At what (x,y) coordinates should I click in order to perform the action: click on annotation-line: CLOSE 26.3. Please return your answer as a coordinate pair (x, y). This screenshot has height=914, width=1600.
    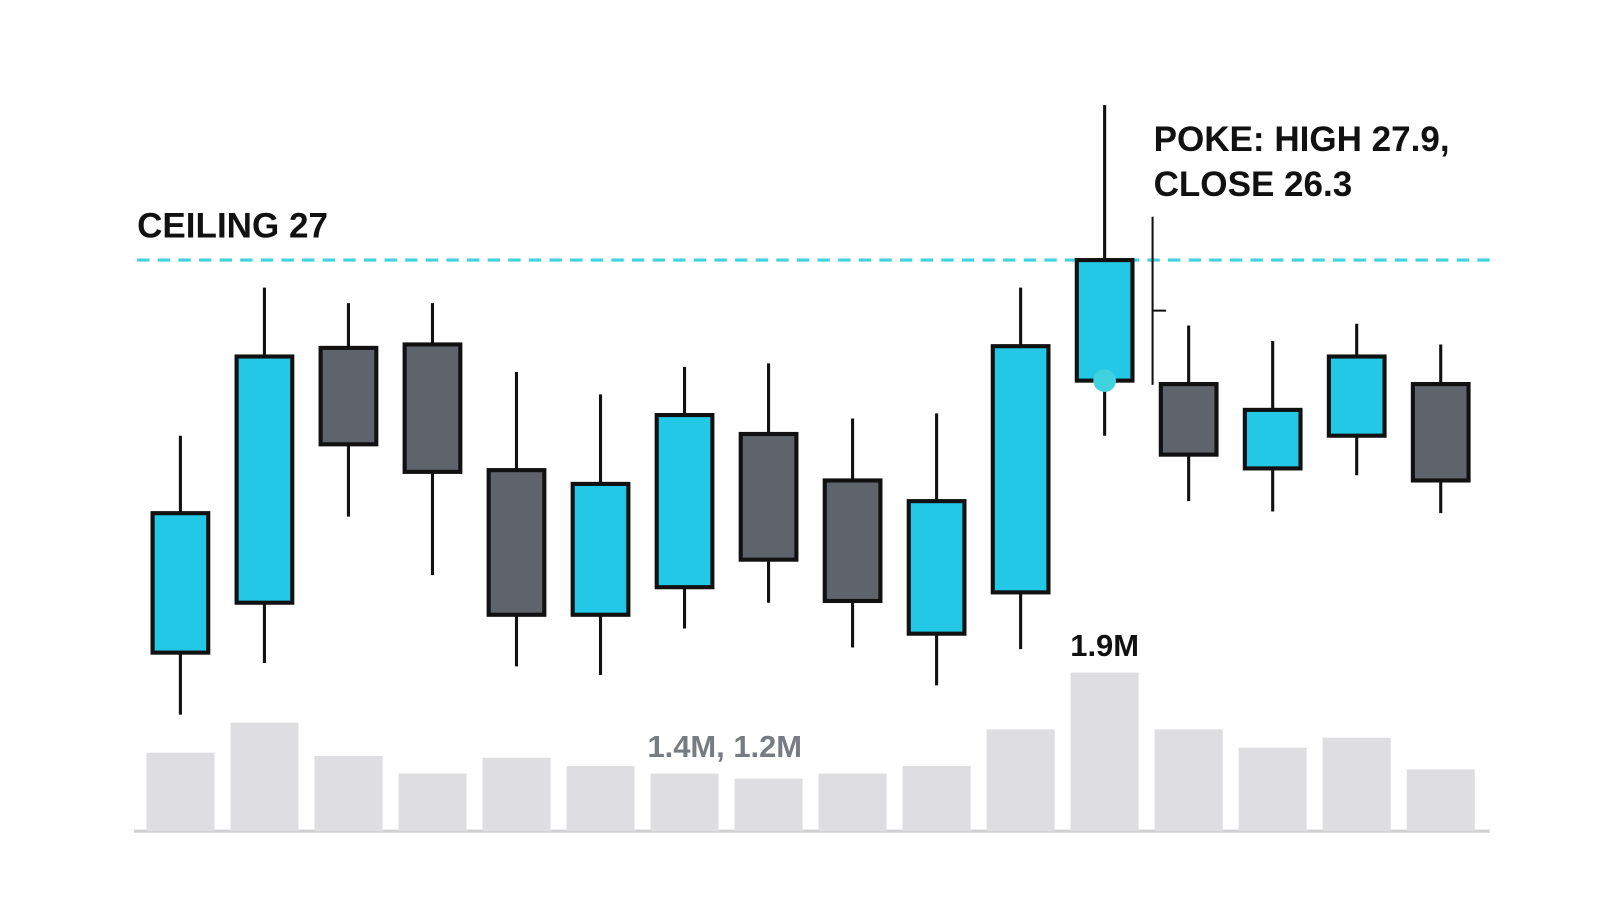
    Looking at the image, I should click on (1253, 184).